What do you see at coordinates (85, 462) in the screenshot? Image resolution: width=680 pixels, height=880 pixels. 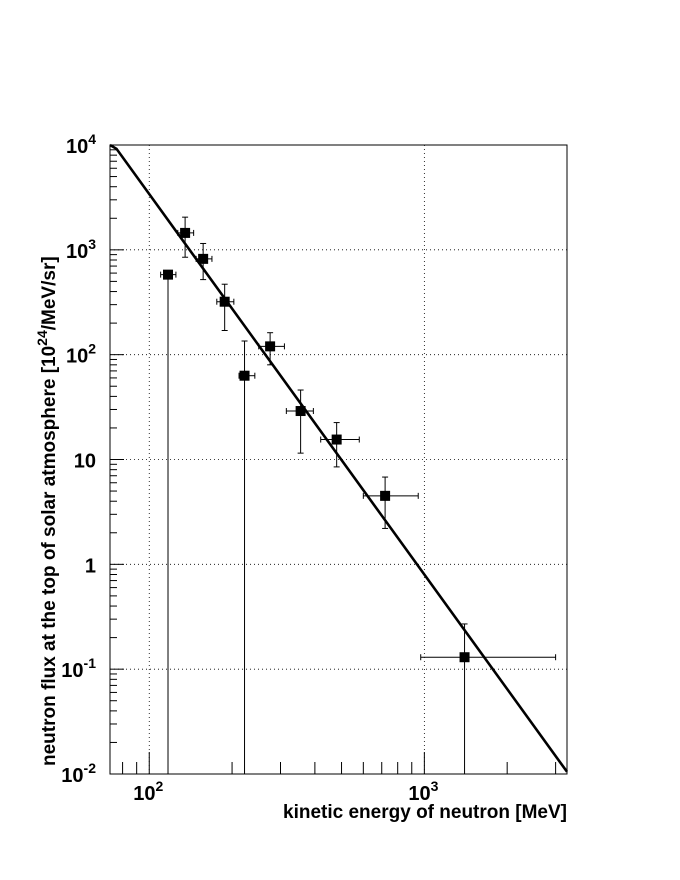 I see `y-tick-label: 10` at bounding box center [85, 462].